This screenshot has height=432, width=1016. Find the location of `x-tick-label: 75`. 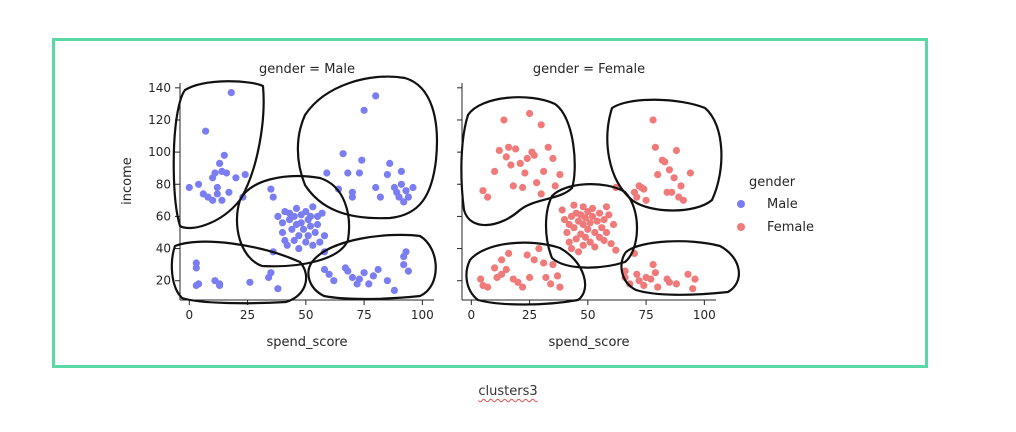

x-tick-label: 75 is located at coordinates (645, 315).